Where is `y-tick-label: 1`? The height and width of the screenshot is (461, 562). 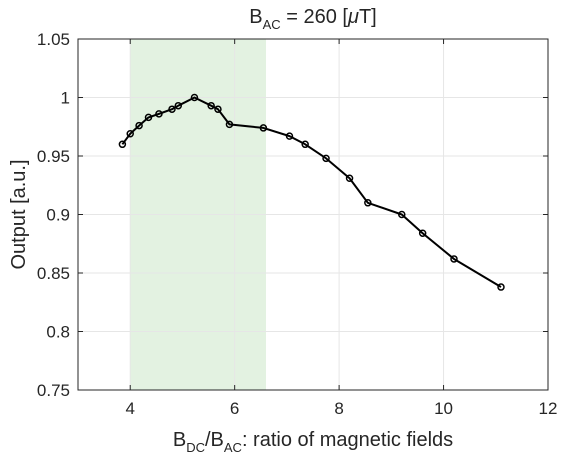 y-tick-label: 1 is located at coordinates (65, 98).